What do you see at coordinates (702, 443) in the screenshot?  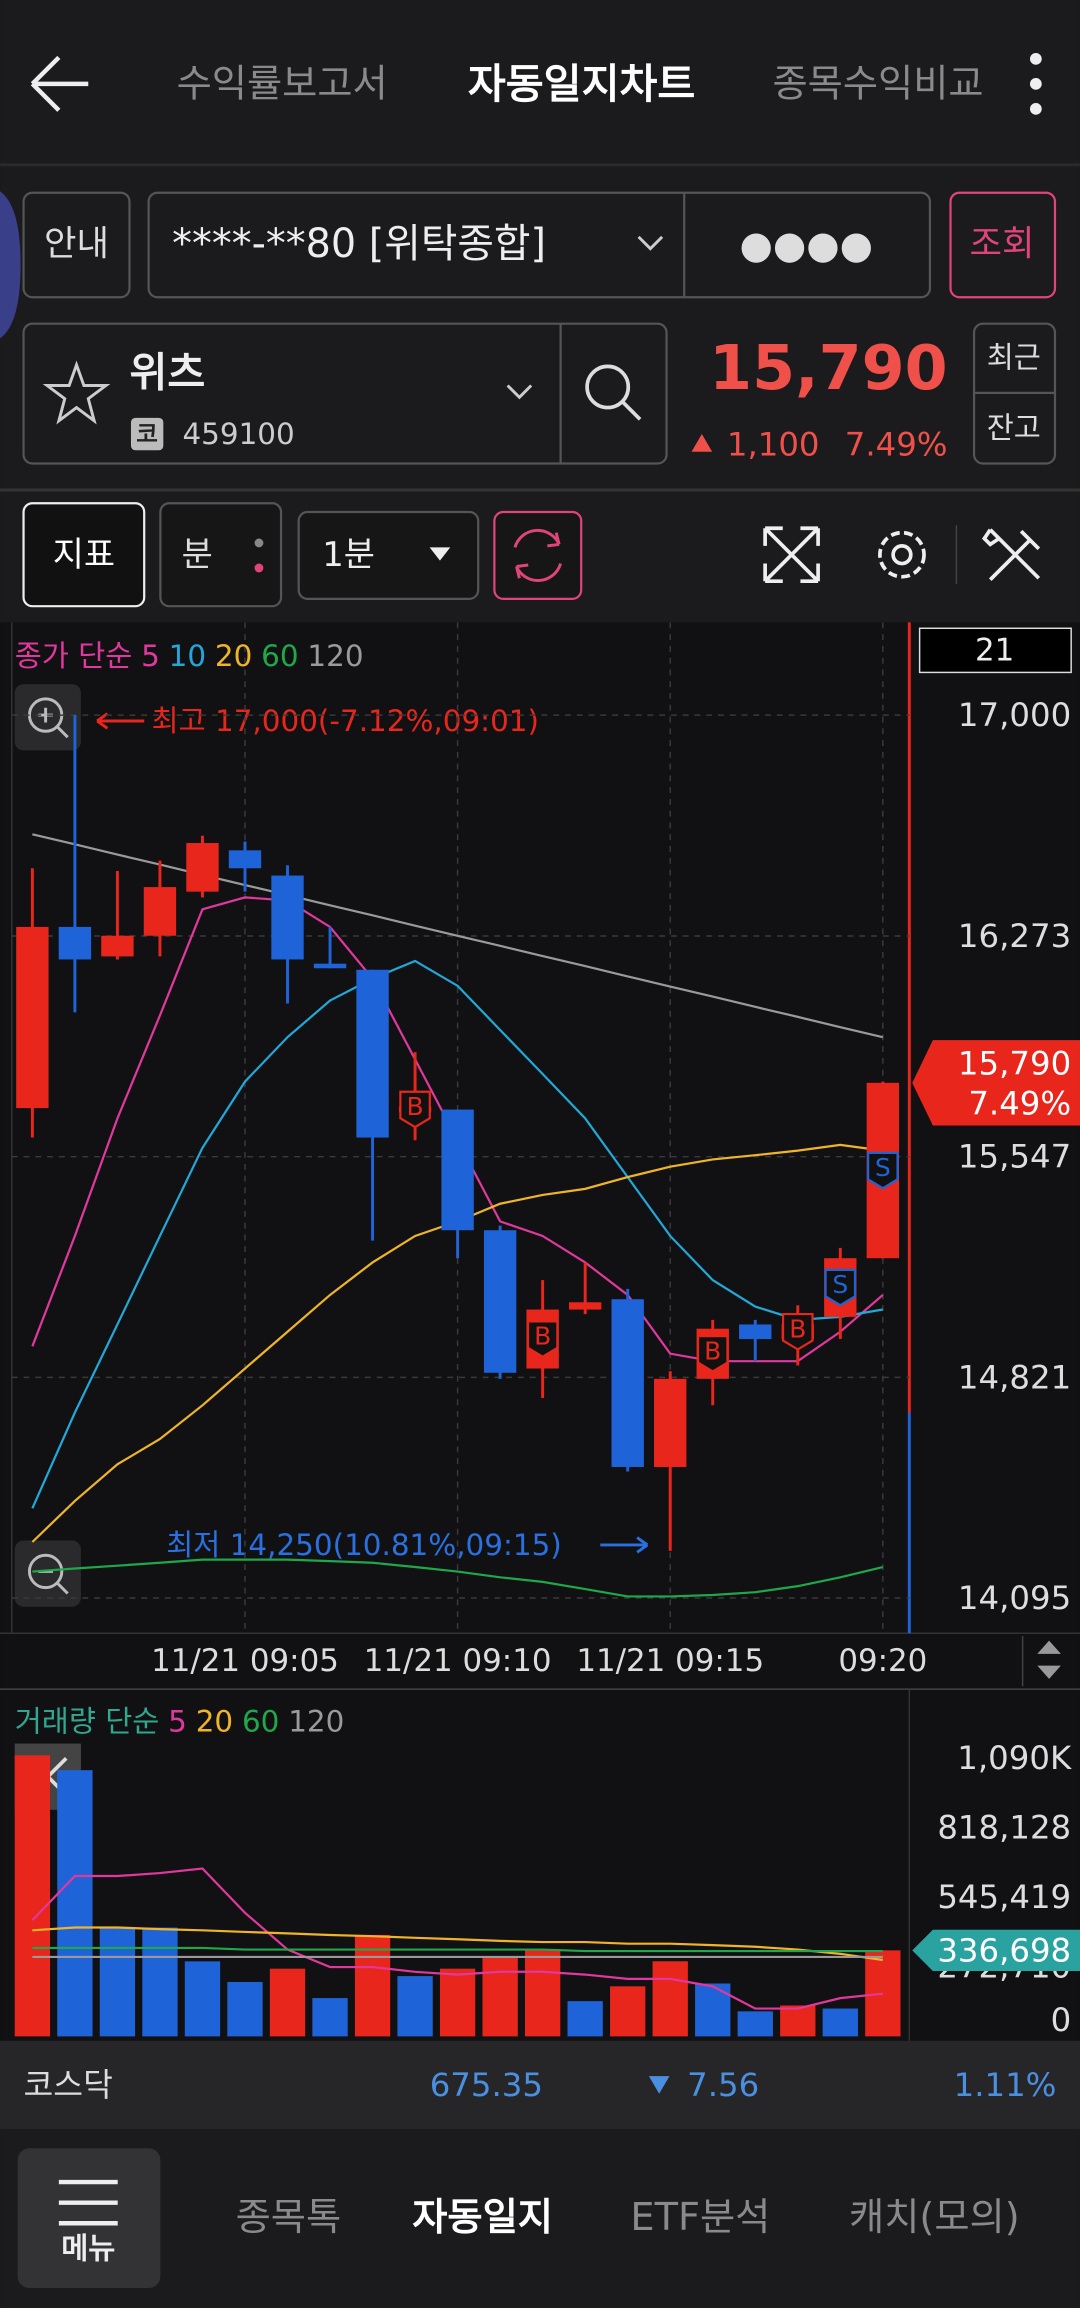 I see `up-arrow` at bounding box center [702, 443].